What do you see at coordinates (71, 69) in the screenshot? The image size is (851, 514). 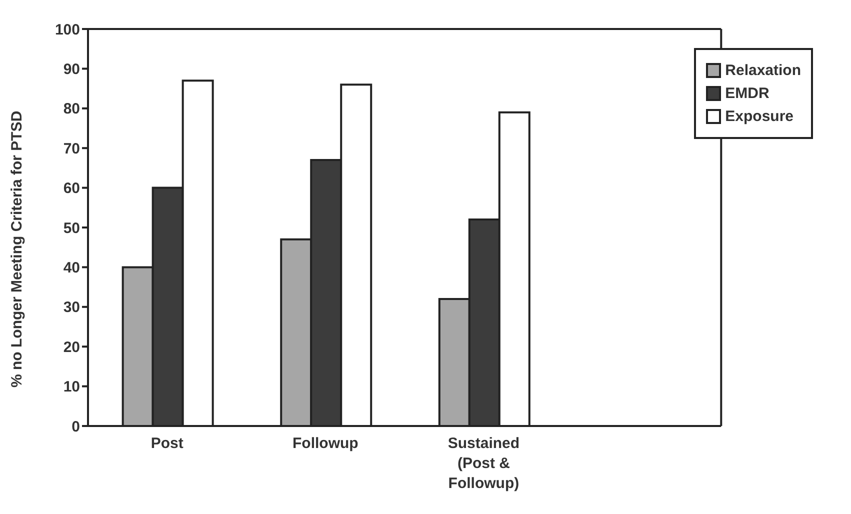 I see `y-tick-label: 90` at bounding box center [71, 69].